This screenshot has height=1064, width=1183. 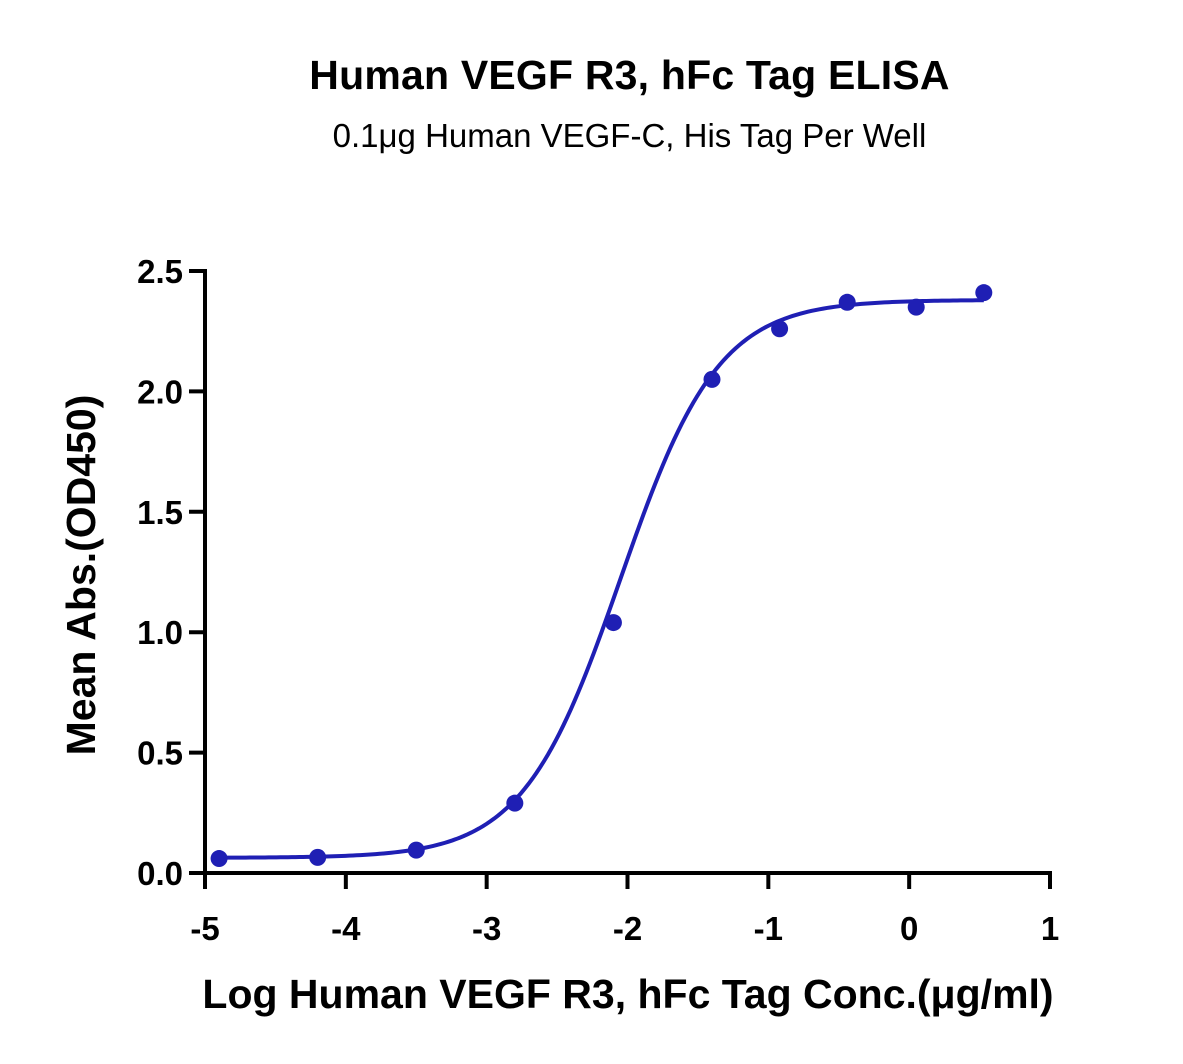 What do you see at coordinates (160, 873) in the screenshot?
I see `y-tick-label: 0.0` at bounding box center [160, 873].